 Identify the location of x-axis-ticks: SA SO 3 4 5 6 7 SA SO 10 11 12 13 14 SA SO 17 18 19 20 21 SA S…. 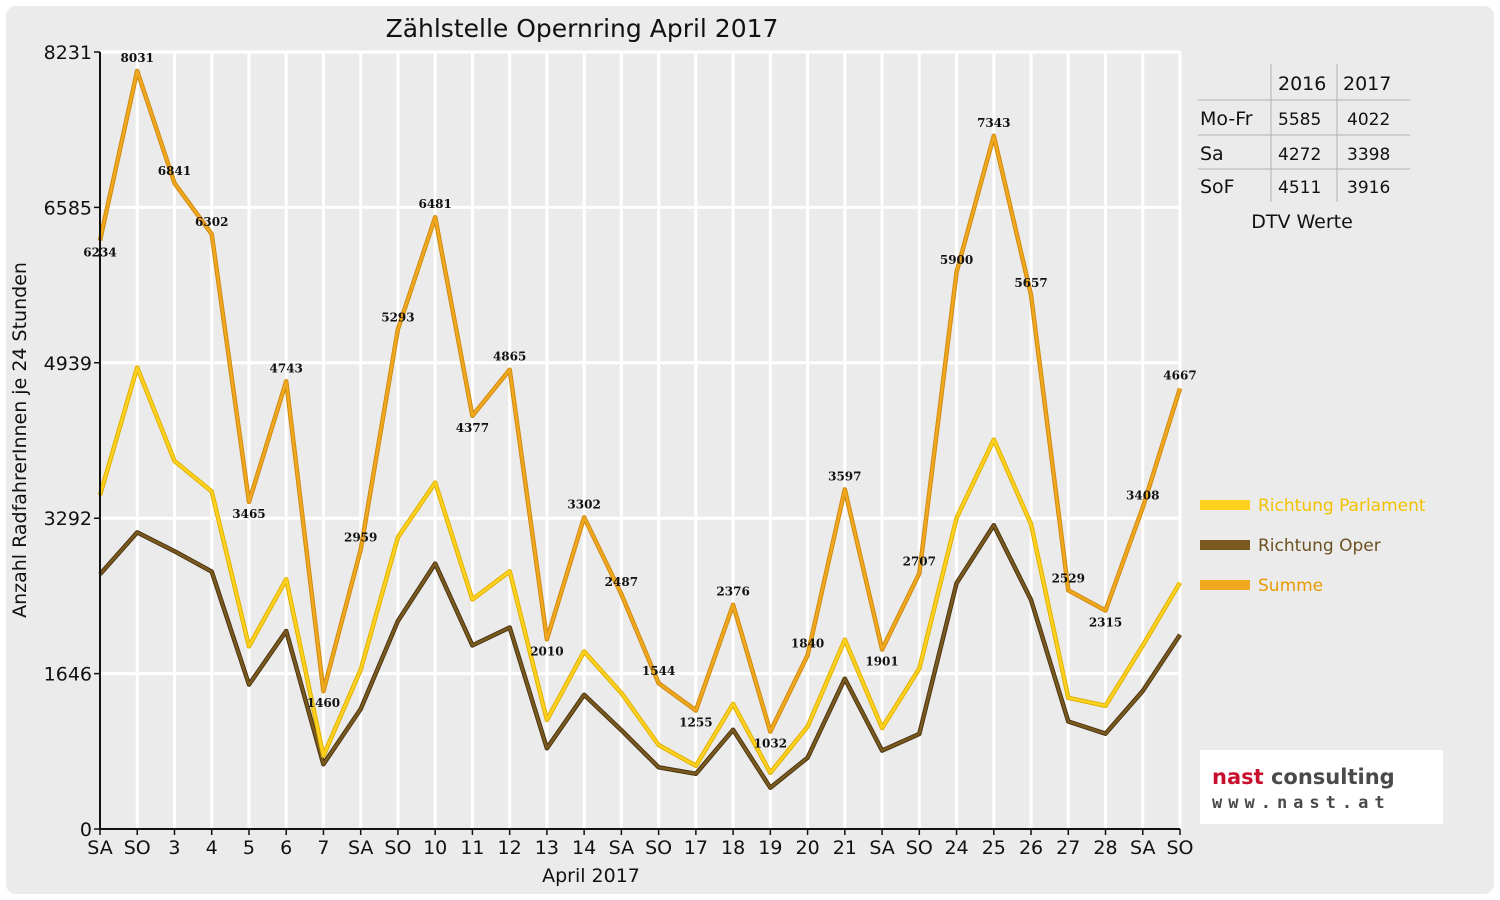
(640, 844).